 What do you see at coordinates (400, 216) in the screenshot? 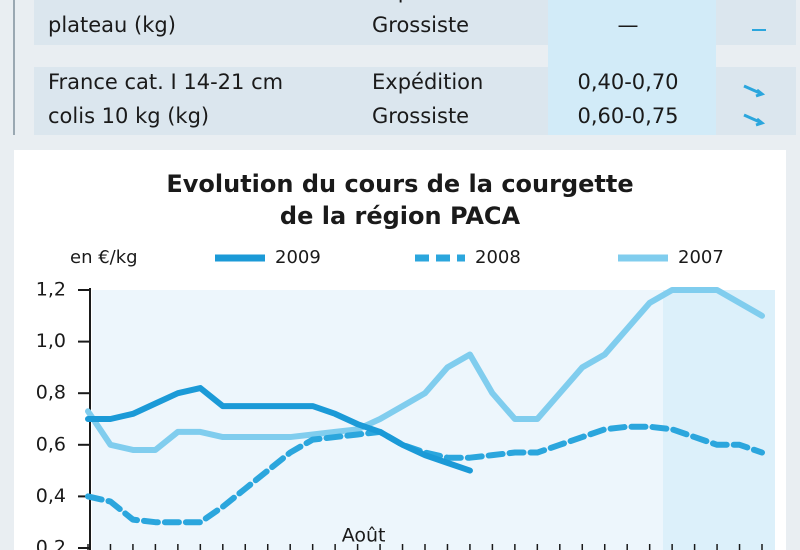
I see `chart-title: de la région PACA` at bounding box center [400, 216].